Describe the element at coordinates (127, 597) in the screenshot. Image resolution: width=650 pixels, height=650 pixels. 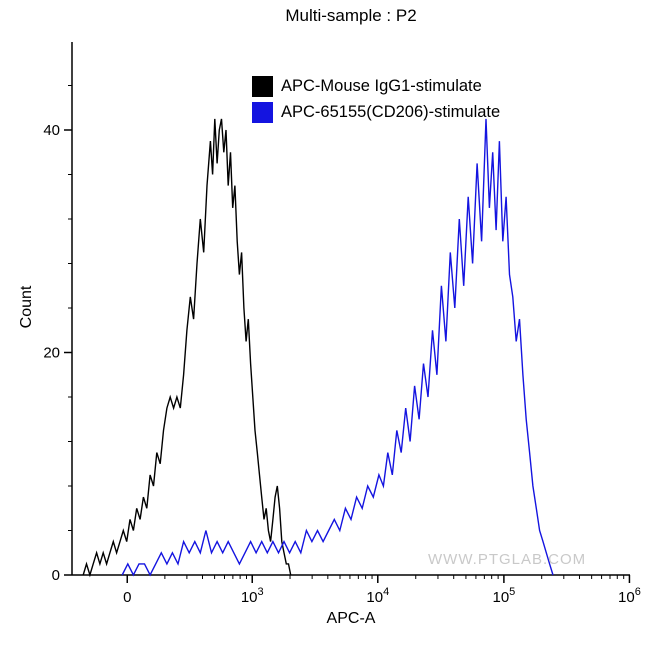
I see `x-tick-label: 0` at that location.